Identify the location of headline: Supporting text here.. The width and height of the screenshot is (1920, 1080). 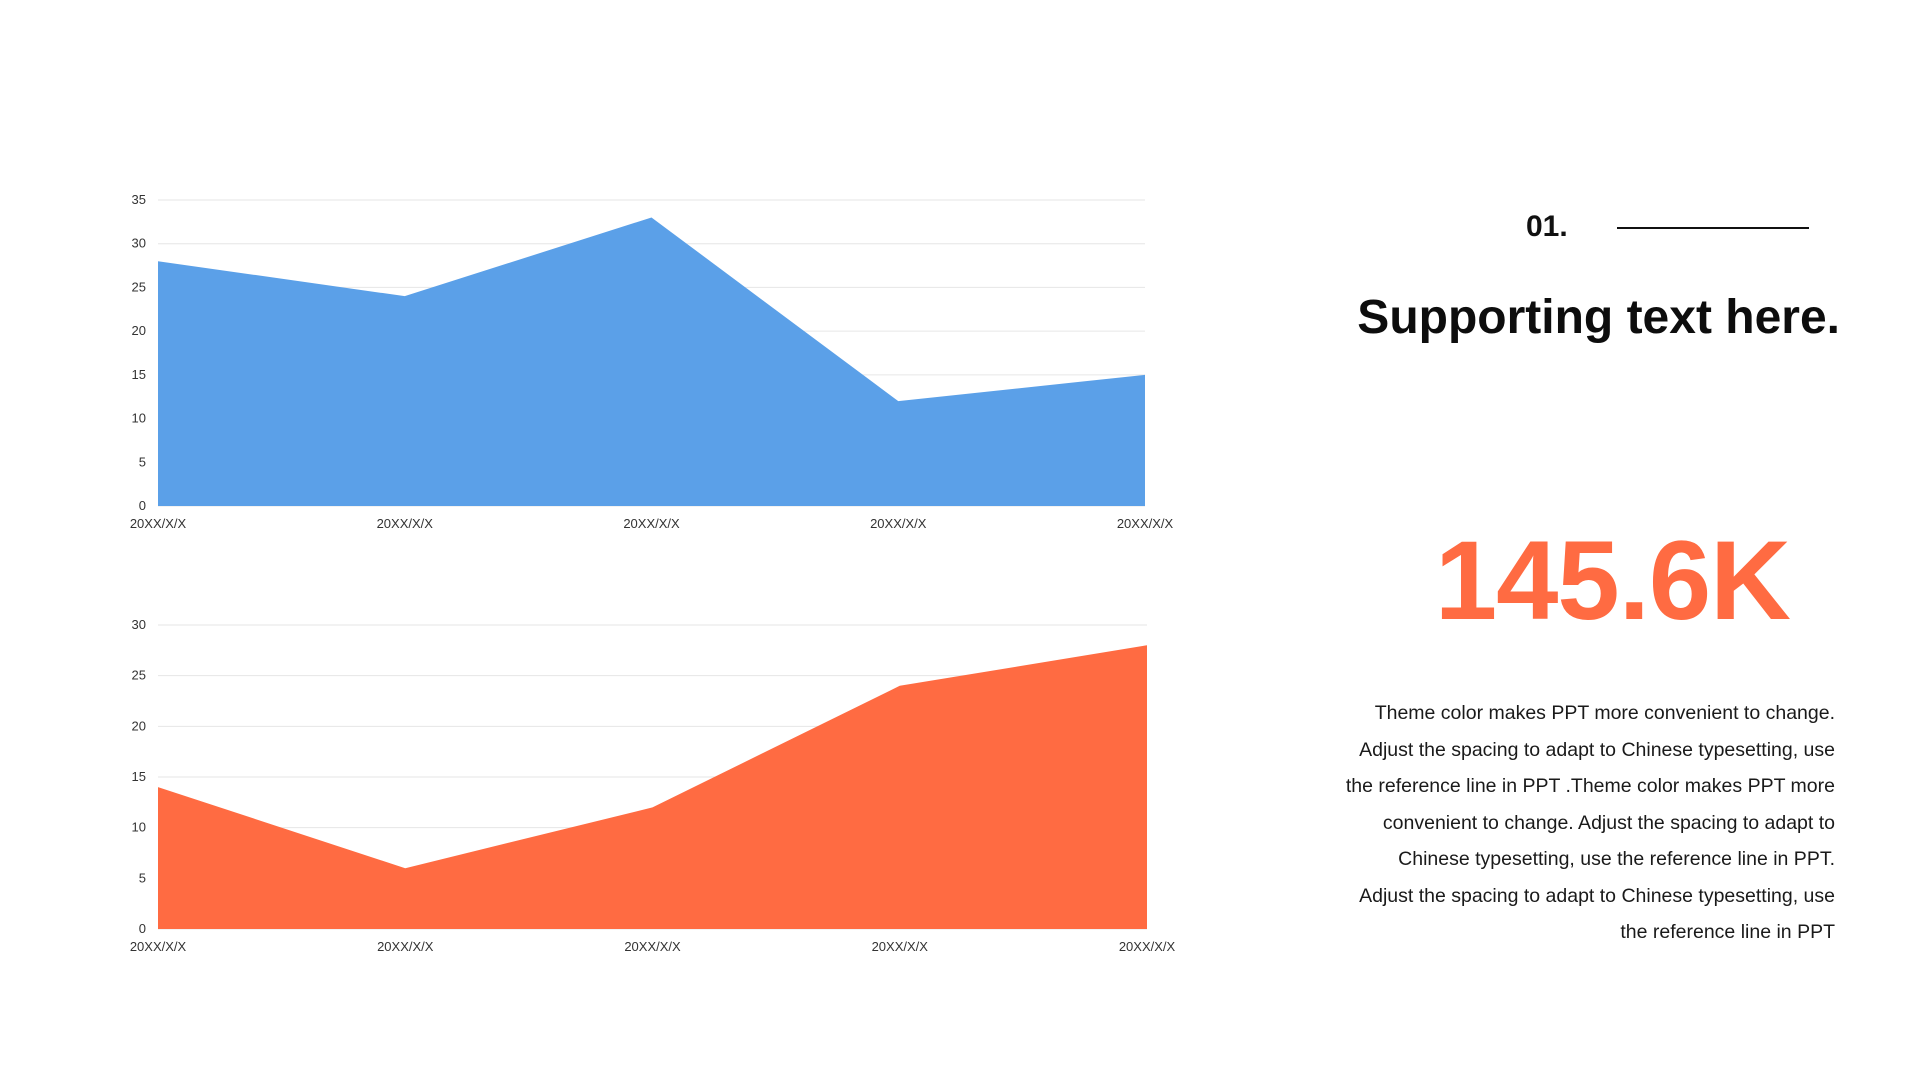
(1598, 317).